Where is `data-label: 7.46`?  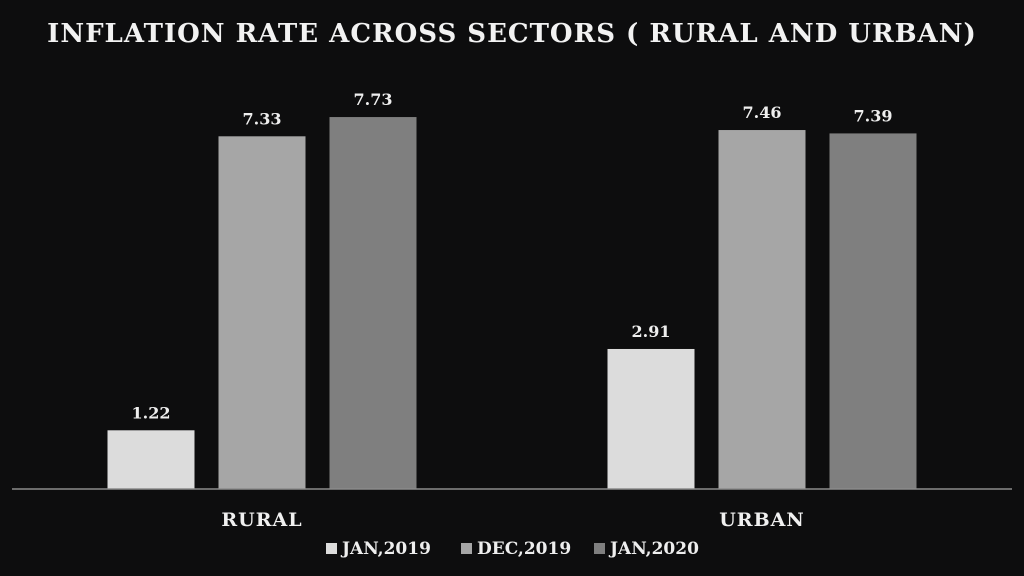
data-label: 7.46 is located at coordinates (762, 112).